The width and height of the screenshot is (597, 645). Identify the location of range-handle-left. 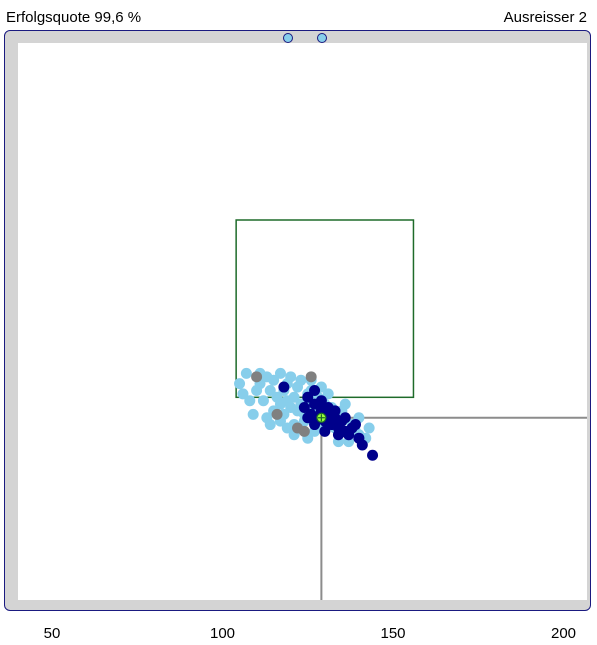
(288, 38).